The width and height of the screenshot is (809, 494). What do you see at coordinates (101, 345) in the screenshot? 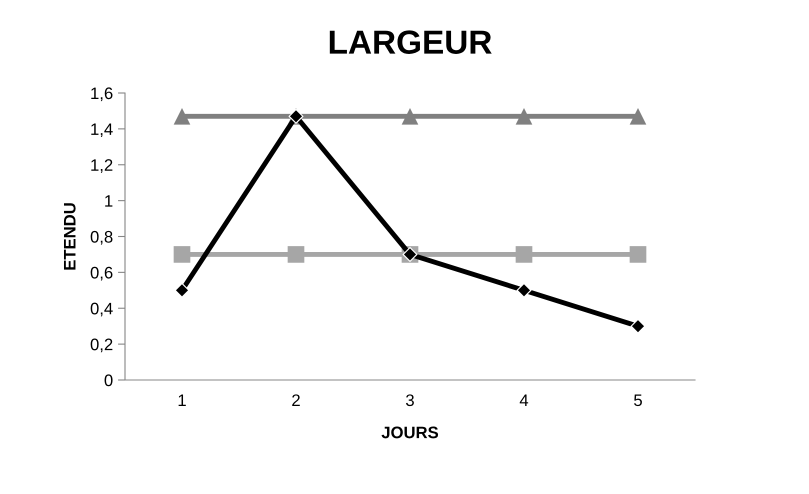
I see `y-tick-label: 0,2` at bounding box center [101, 345].